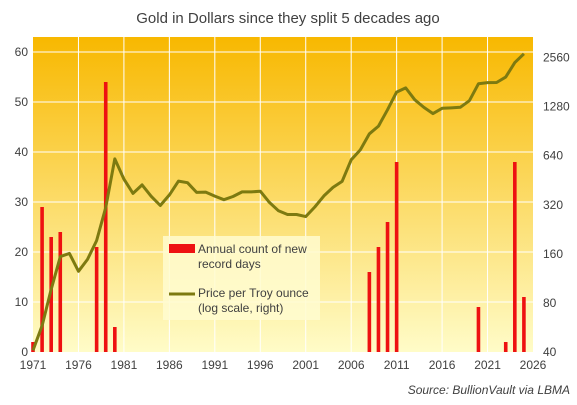 This screenshot has height=405, width=577. Describe the element at coordinates (553, 156) in the screenshot. I see `y-right-tick-label: 640` at that location.